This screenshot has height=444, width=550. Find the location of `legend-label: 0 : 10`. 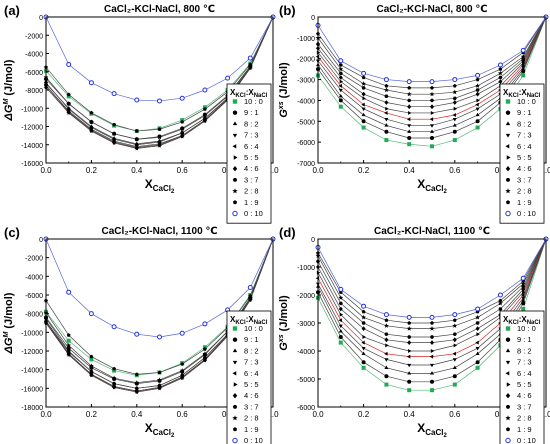

legend-label: 0 : 10 is located at coordinates (253, 440).